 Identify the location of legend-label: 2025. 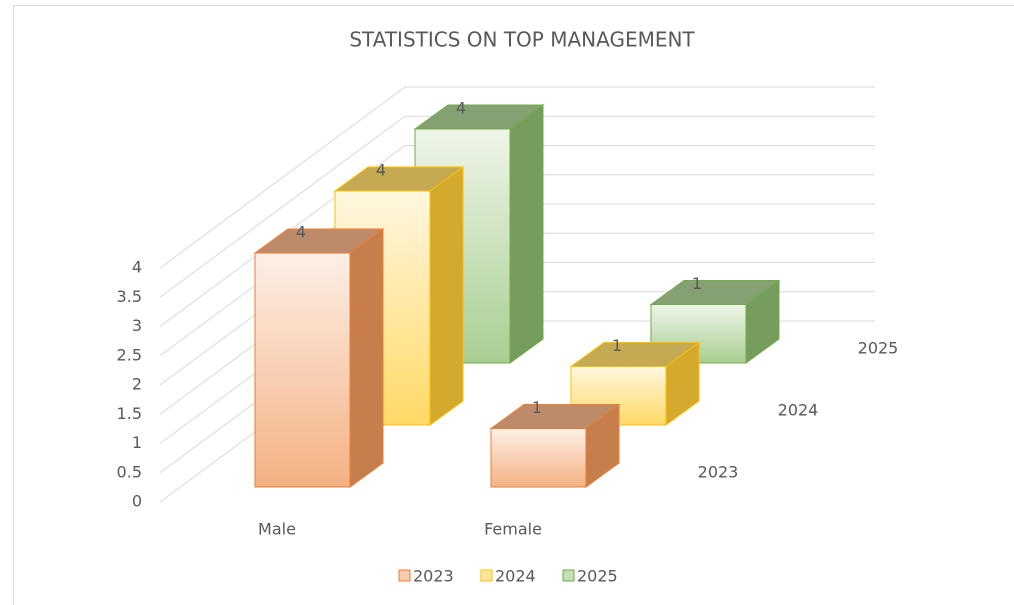
(597, 576).